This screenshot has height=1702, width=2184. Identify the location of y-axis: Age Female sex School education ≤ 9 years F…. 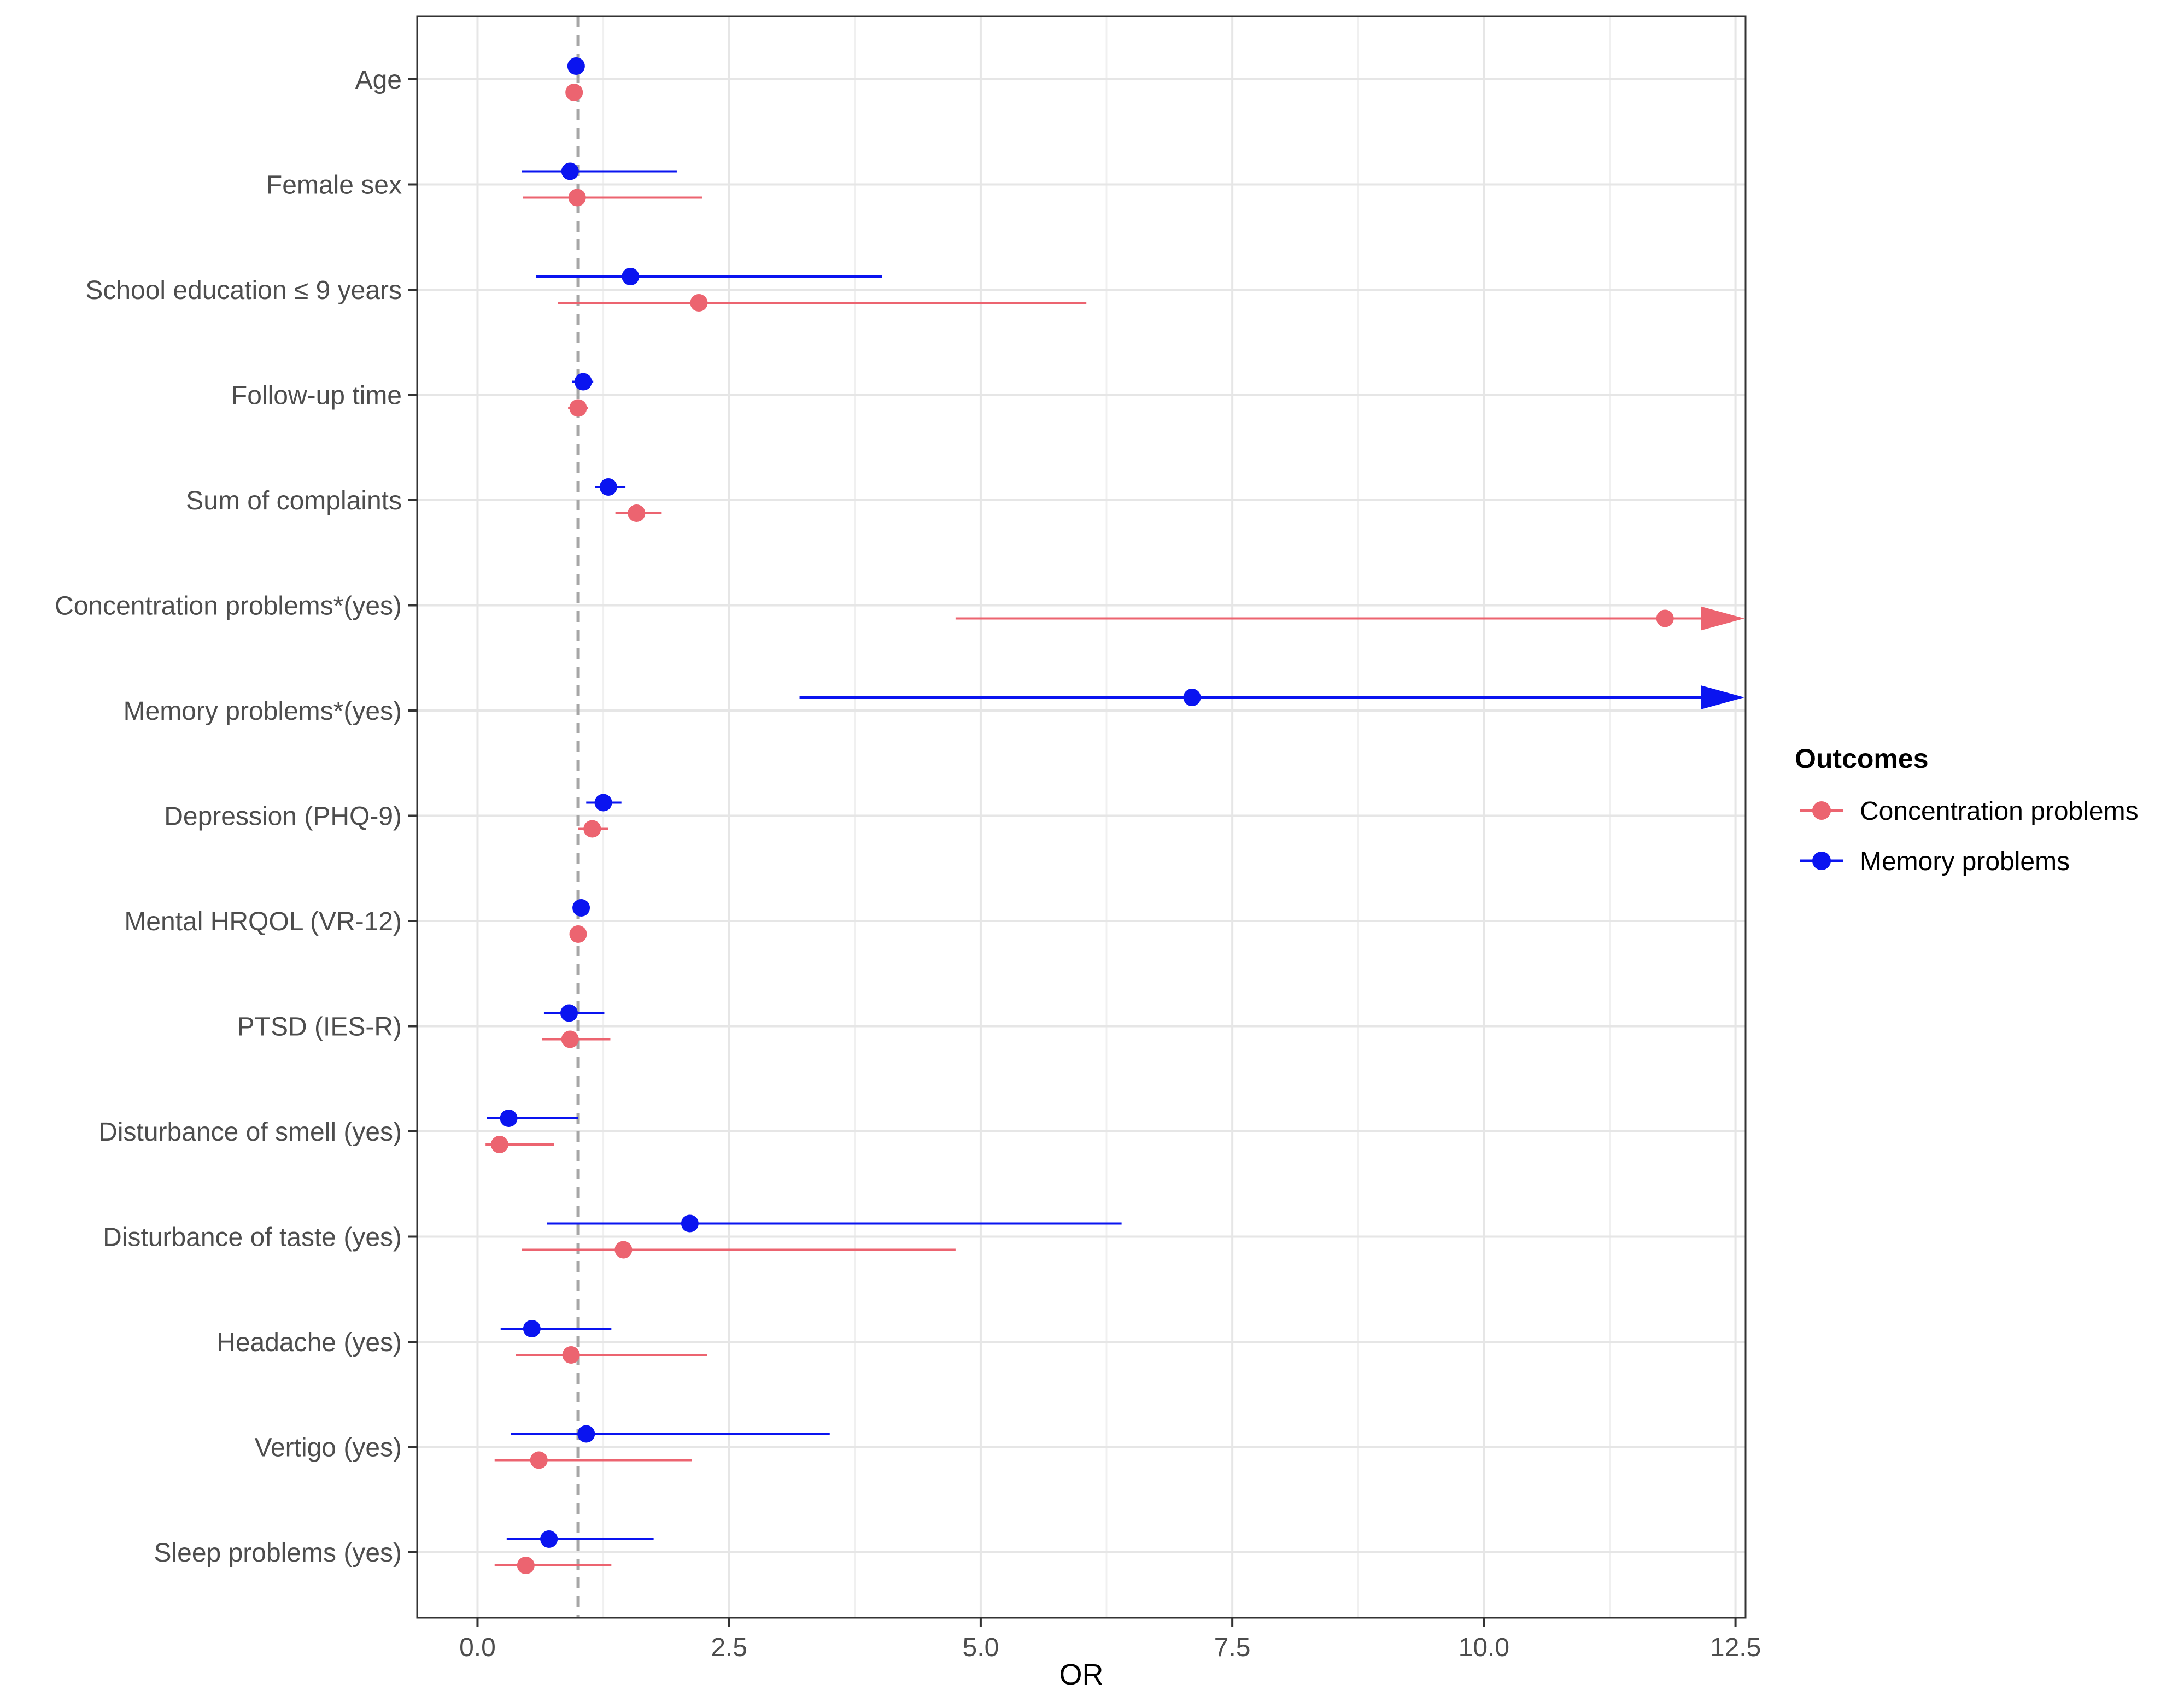
(236, 817).